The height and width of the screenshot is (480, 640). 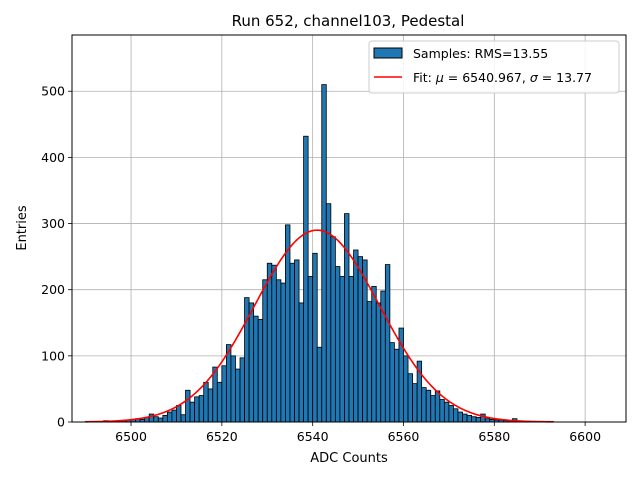 I want to click on y-axis-label: Entries, so click(x=22, y=228).